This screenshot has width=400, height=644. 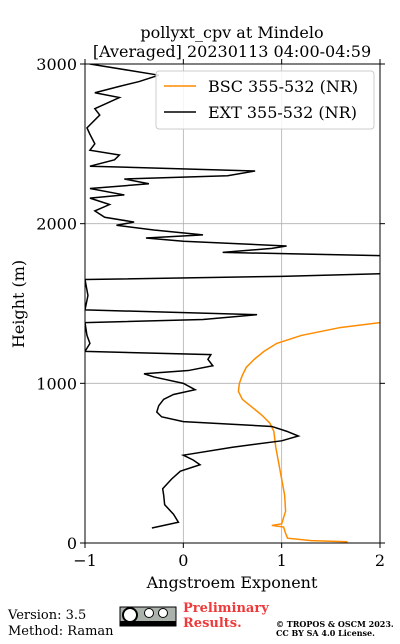 What do you see at coordinates (46, 615) in the screenshot?
I see `version-text: Version: 3.5` at bounding box center [46, 615].